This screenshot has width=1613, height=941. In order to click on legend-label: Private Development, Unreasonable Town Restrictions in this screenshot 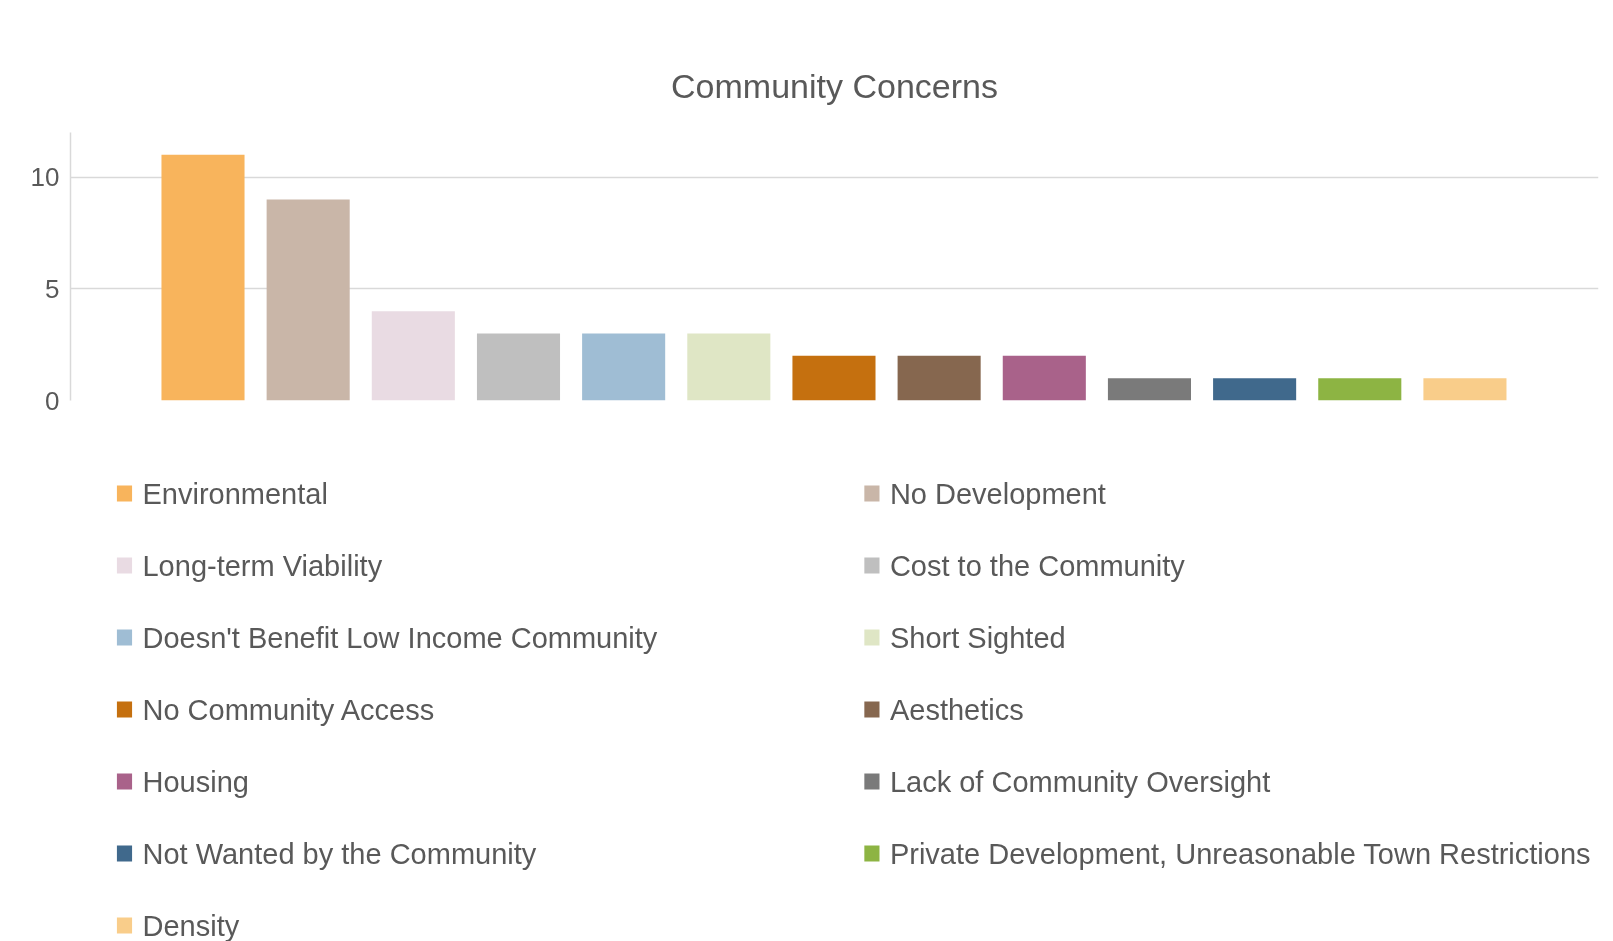, I will do `click(1240, 853)`.